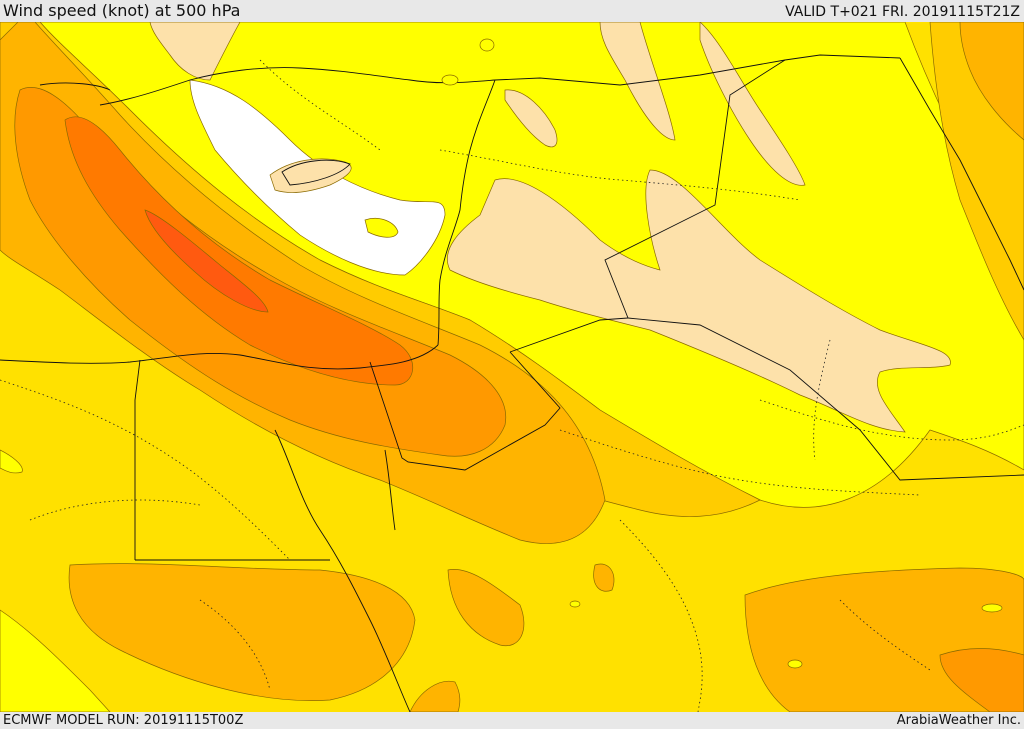 The height and width of the screenshot is (729, 1024). I want to click on credit: ArabiaWeather Inc., so click(958, 720).